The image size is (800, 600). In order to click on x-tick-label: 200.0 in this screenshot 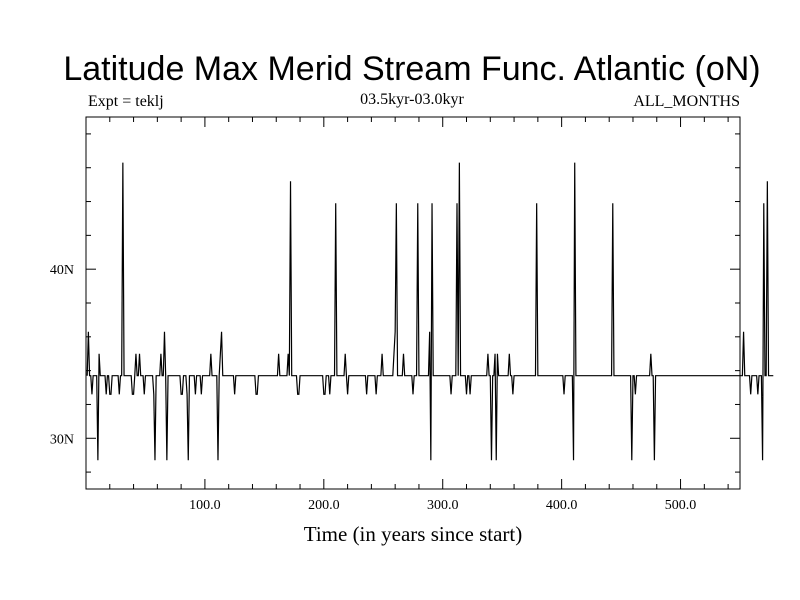, I will do `click(324, 505)`.